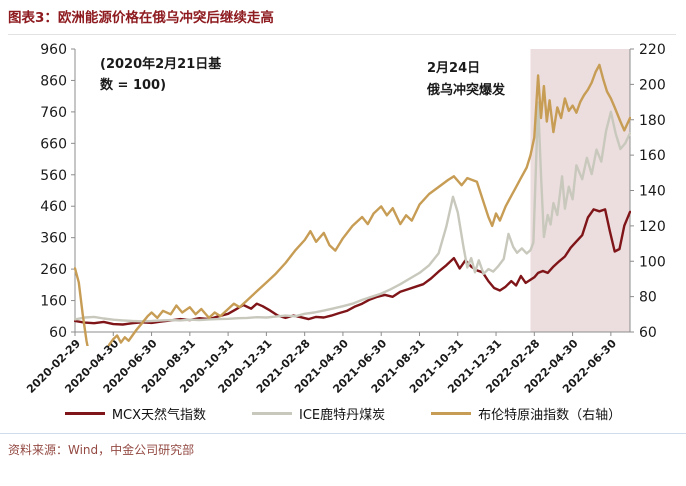 This screenshot has width=686, height=486. Describe the element at coordinates (550, 415) in the screenshot. I see `legend-label-brent: 布伦特原油指数（右轴）` at that location.